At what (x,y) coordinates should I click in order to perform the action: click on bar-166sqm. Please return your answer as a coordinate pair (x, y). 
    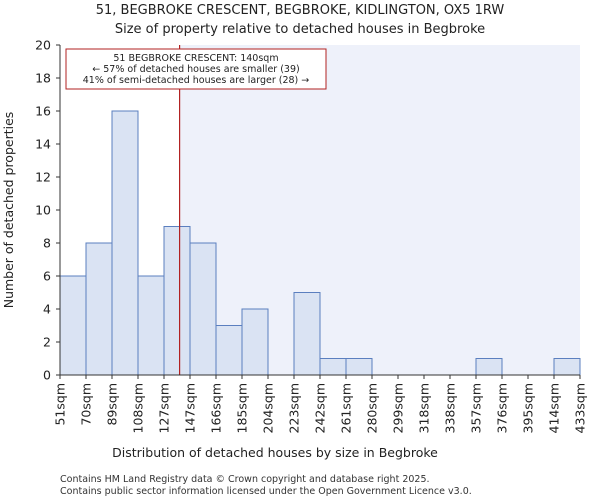
    Looking at the image, I should click on (229, 350).